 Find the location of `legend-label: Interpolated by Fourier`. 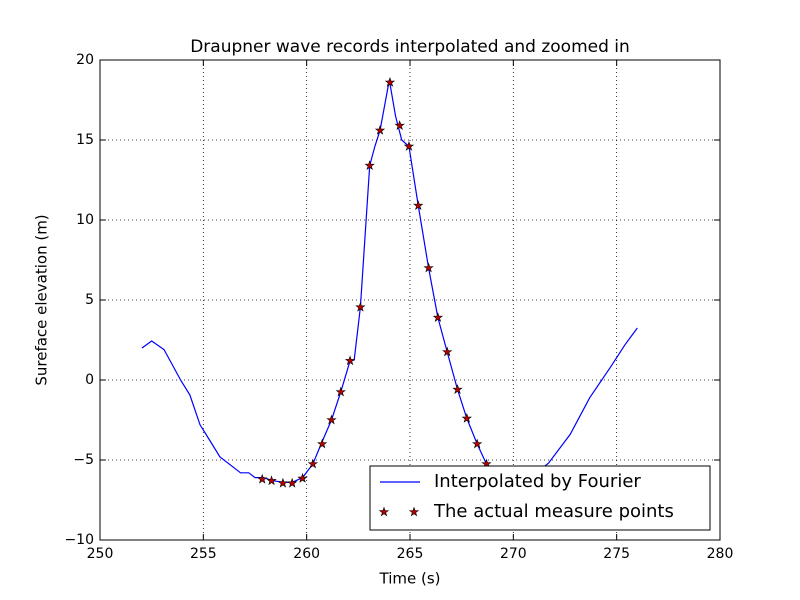

legend-label: Interpolated by Fourier is located at coordinates (537, 481).